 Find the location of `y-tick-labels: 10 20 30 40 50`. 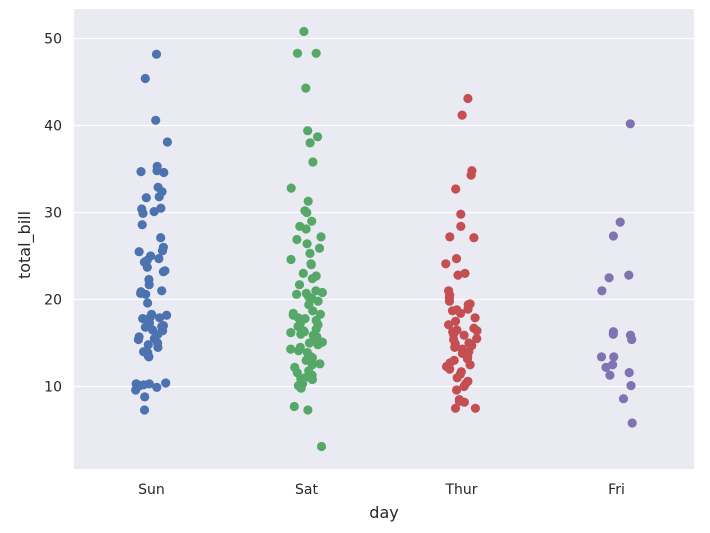

y-tick-labels: 10 20 30 40 50 is located at coordinates (53, 214).